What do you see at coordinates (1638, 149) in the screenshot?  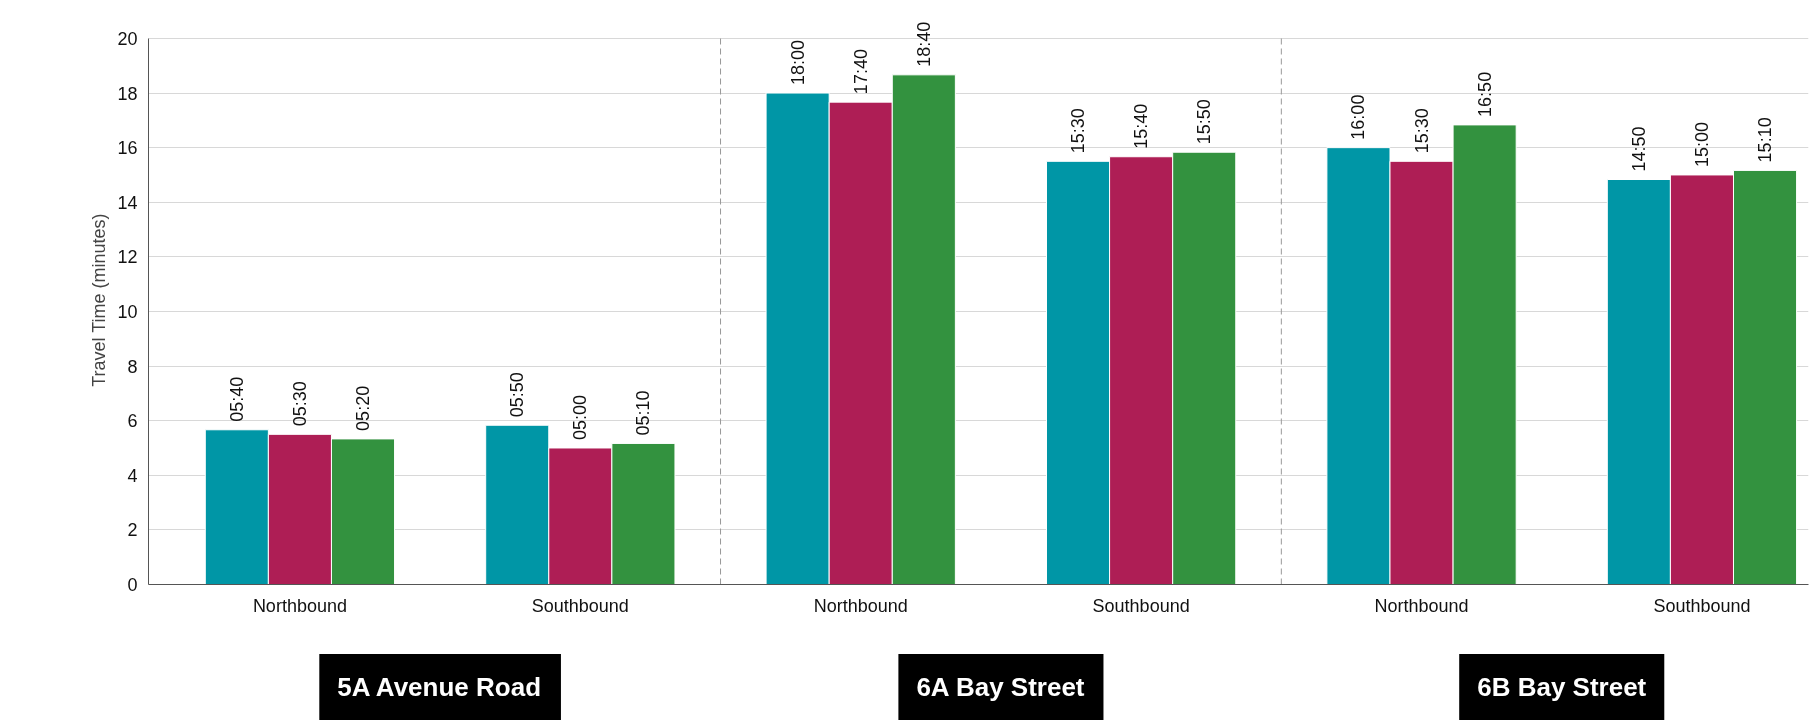 I see `data-label: 14:50` at bounding box center [1638, 149].